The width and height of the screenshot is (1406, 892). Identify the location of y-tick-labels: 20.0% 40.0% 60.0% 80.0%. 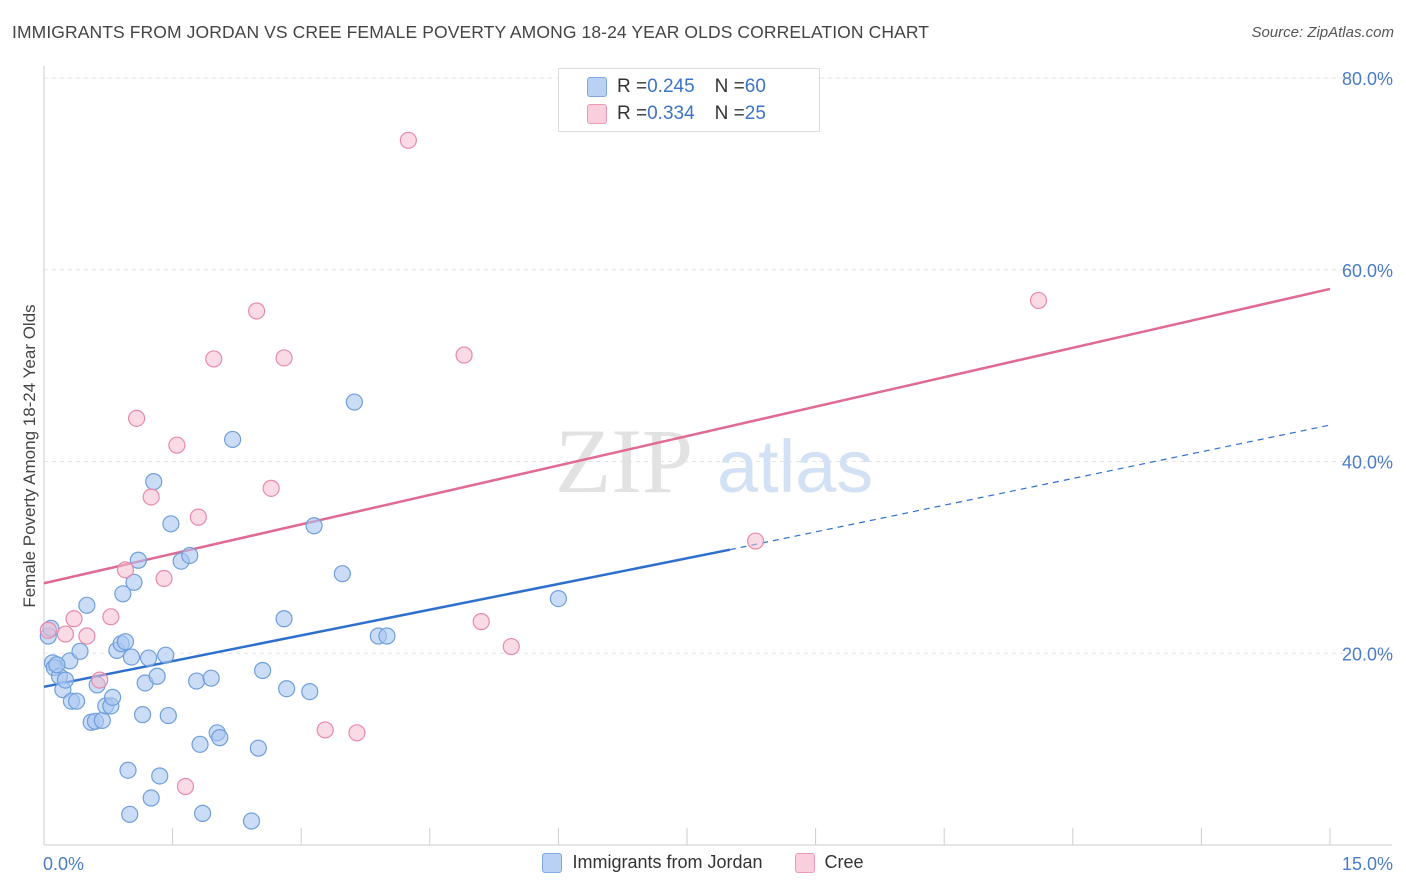
(1367, 366).